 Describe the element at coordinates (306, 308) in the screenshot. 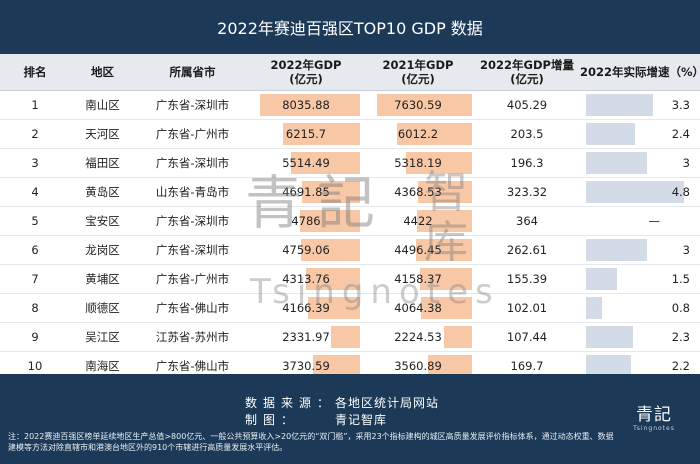

I see `gdp2022-value: 4166.39` at that location.